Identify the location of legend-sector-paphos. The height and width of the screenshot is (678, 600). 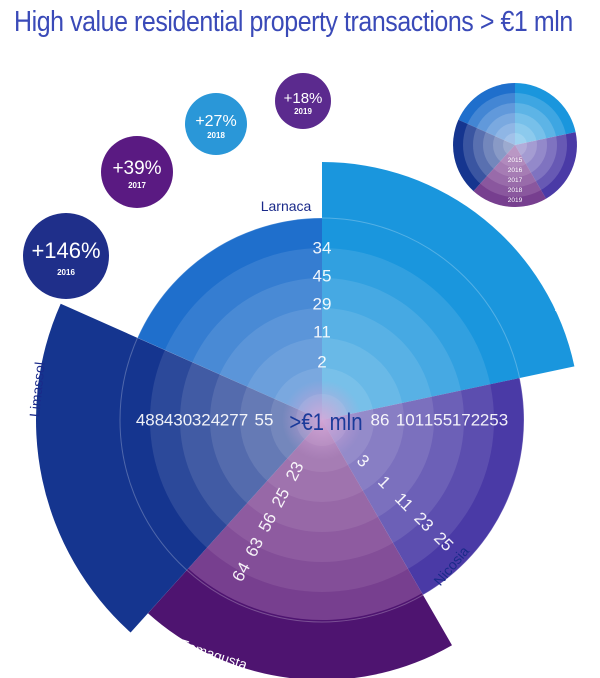
(545, 114).